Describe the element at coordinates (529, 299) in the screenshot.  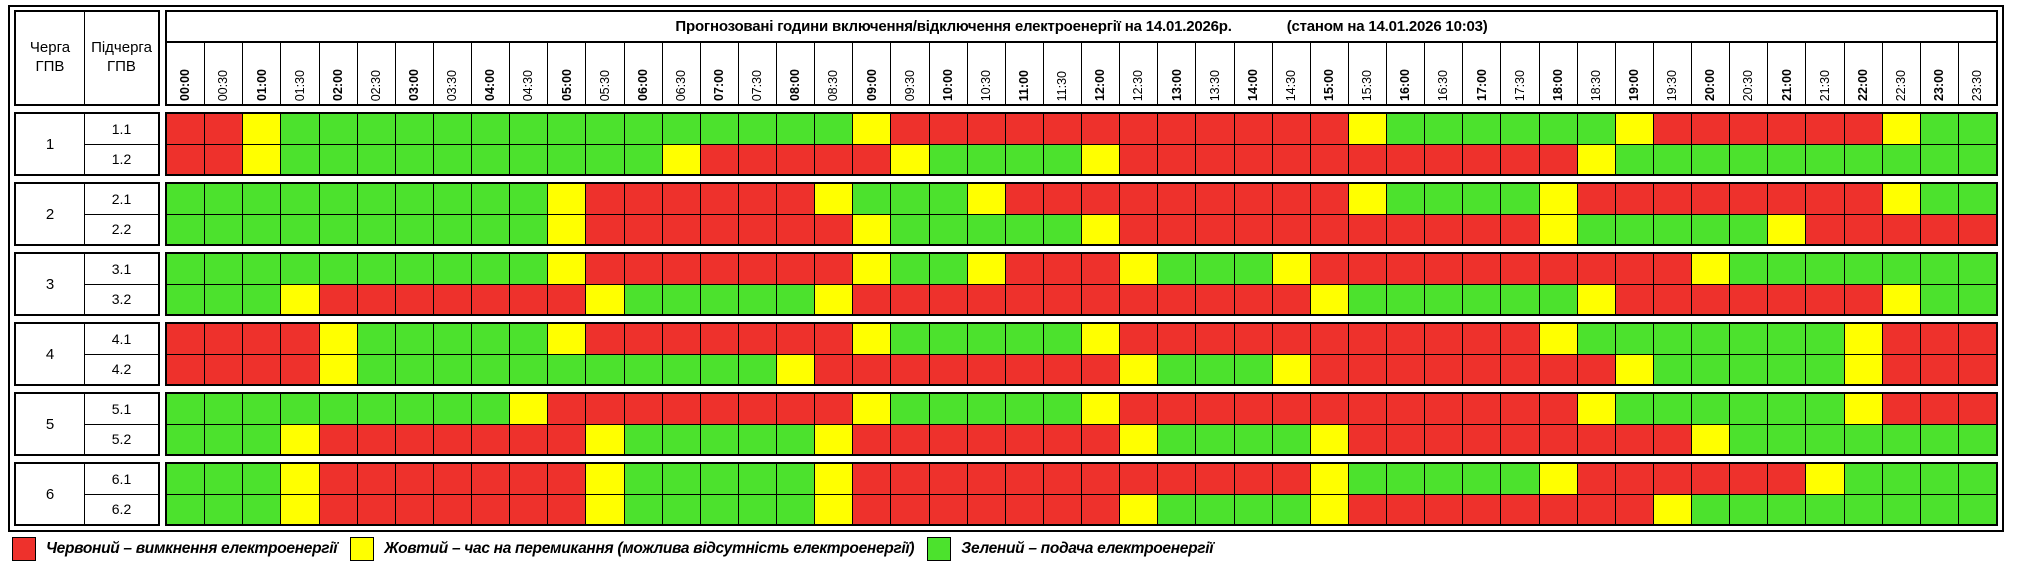
I see `schedule-cell-3.2-04:30` at that location.